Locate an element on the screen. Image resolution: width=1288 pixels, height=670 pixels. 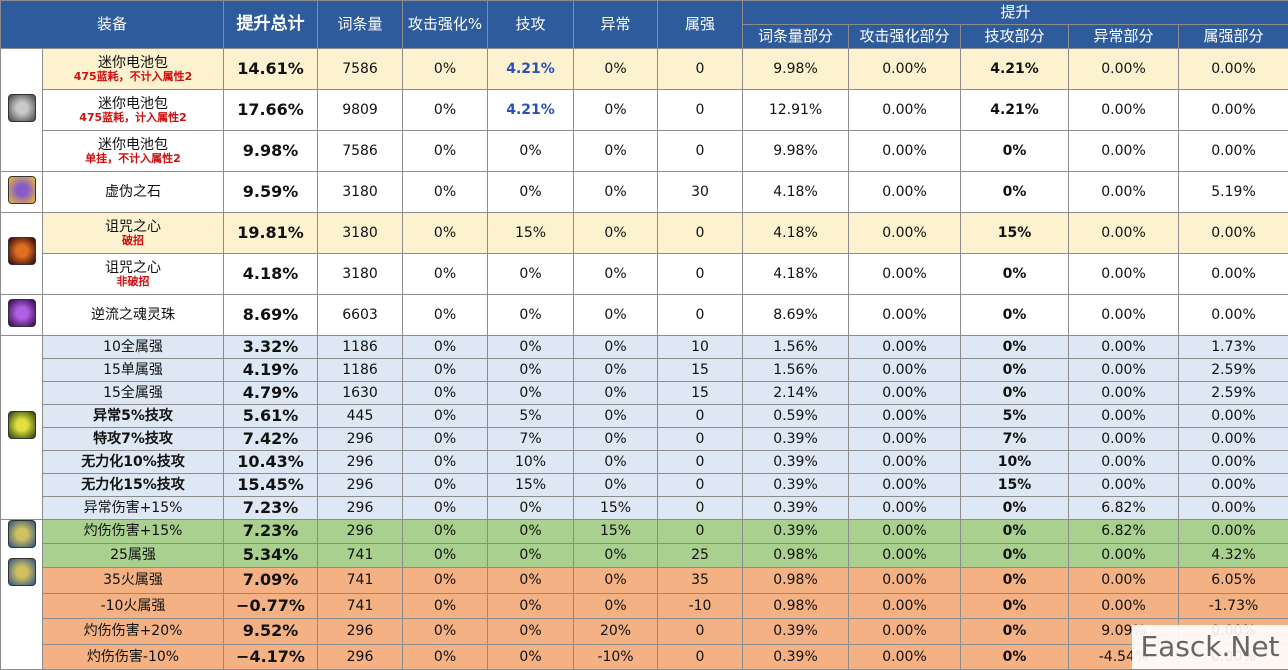
item-name: 无力化10%技攻 is located at coordinates (133, 462).